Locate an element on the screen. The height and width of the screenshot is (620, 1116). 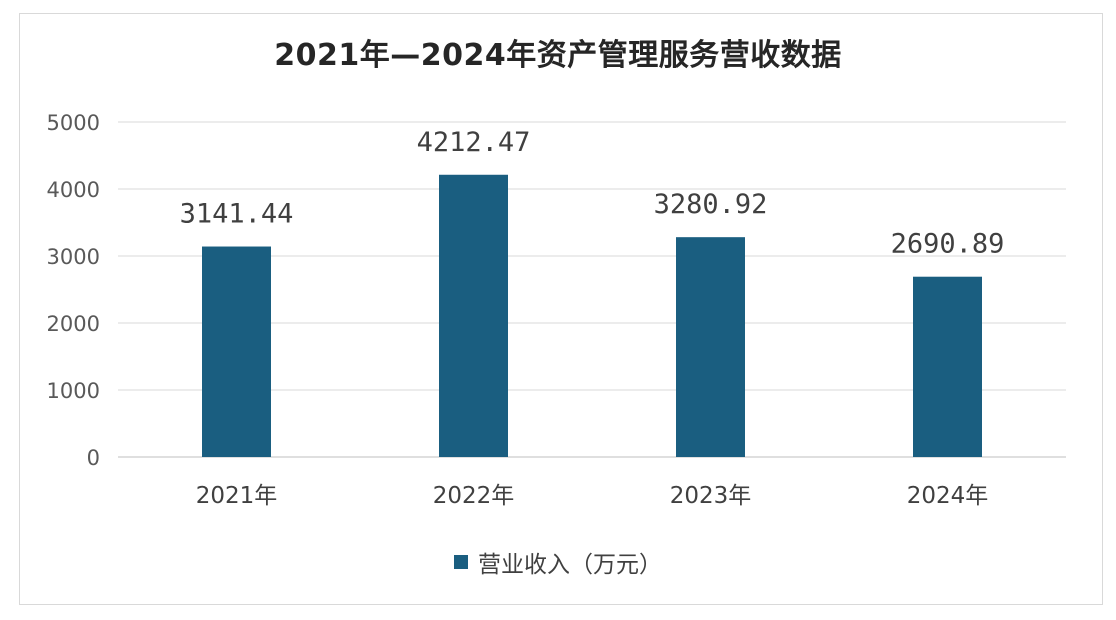
legend: 营业收入（万元） is located at coordinates (558, 562).